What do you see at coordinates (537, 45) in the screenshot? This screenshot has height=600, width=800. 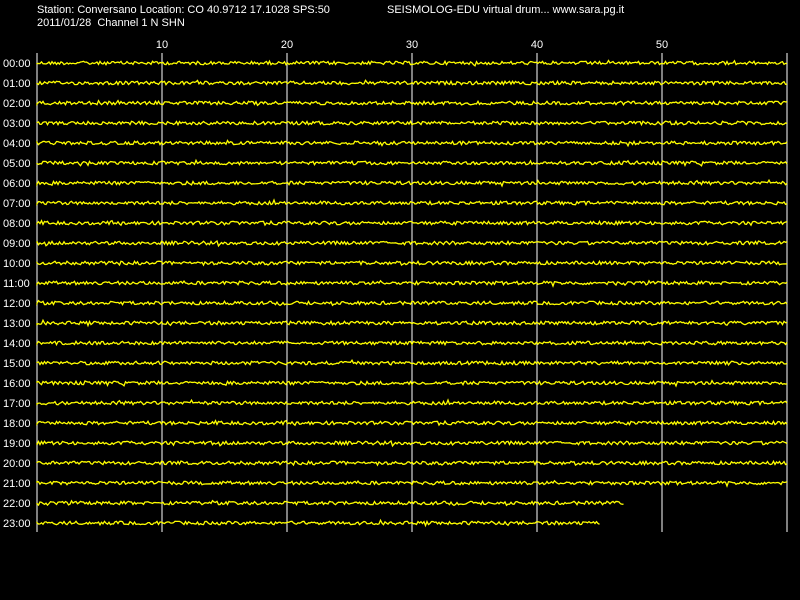 I see `x-tick-label-40: 40` at bounding box center [537, 45].